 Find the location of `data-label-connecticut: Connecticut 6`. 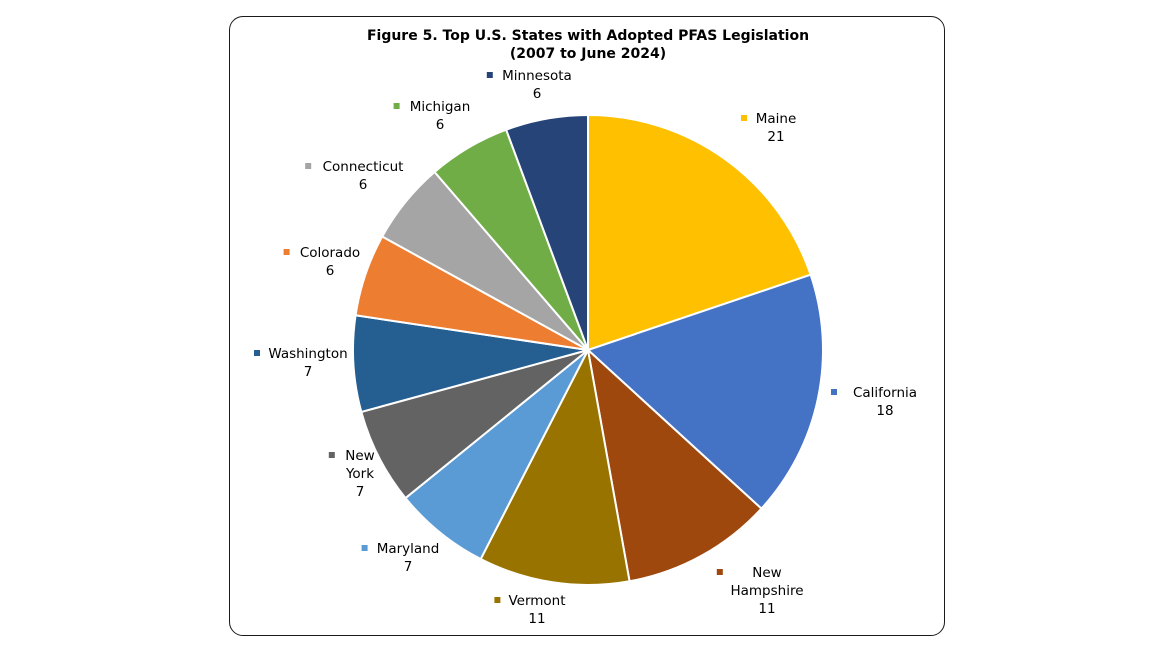

data-label-connecticut: Connecticut 6 is located at coordinates (354, 176).